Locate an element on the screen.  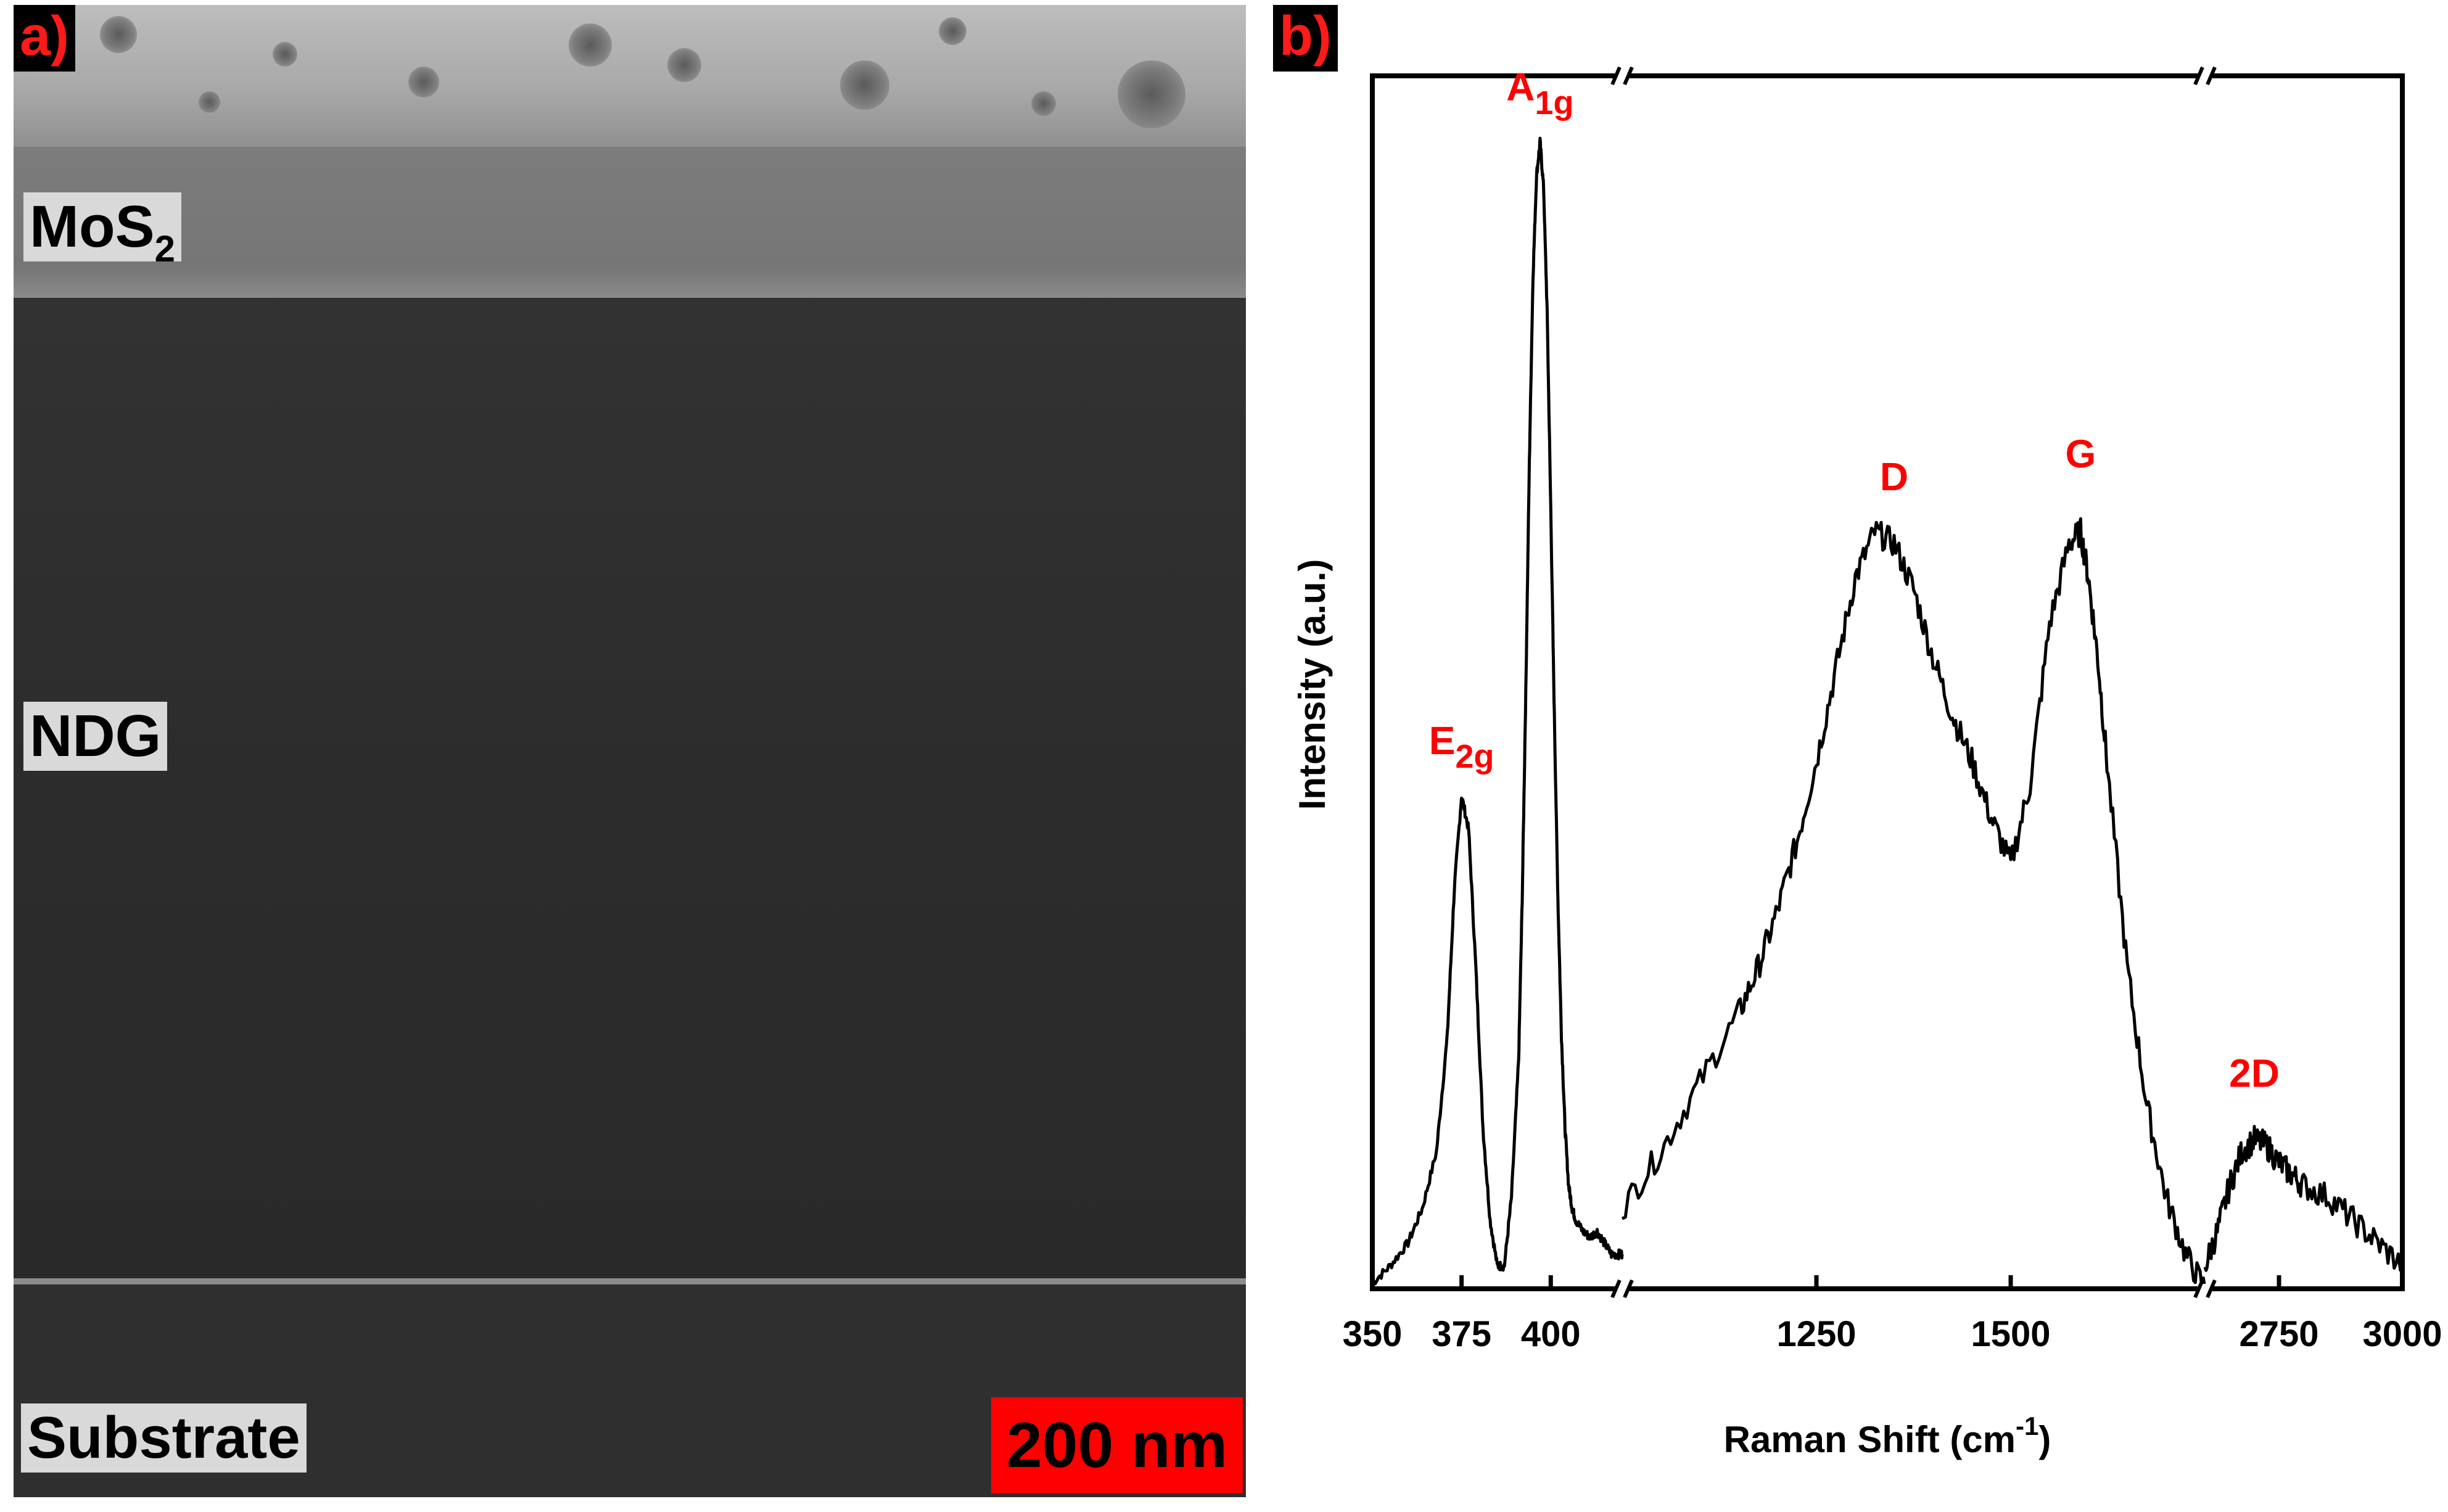
scale-bar: 200 nm is located at coordinates (1117, 1445).